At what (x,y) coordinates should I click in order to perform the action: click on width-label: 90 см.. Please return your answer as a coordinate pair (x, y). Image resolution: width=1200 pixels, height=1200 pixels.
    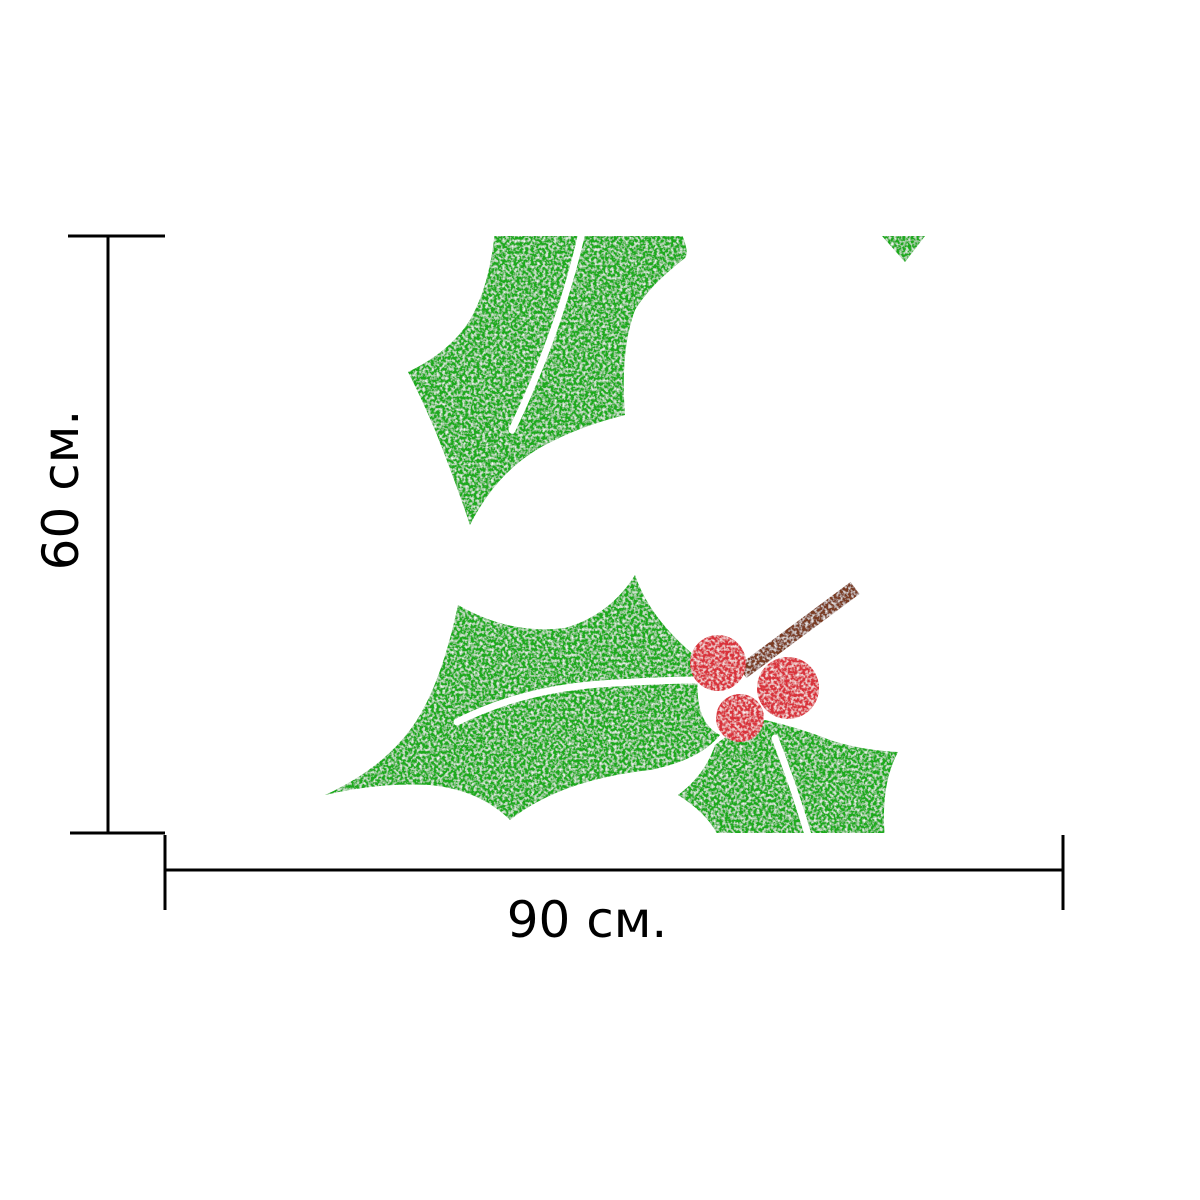
    Looking at the image, I should click on (587, 920).